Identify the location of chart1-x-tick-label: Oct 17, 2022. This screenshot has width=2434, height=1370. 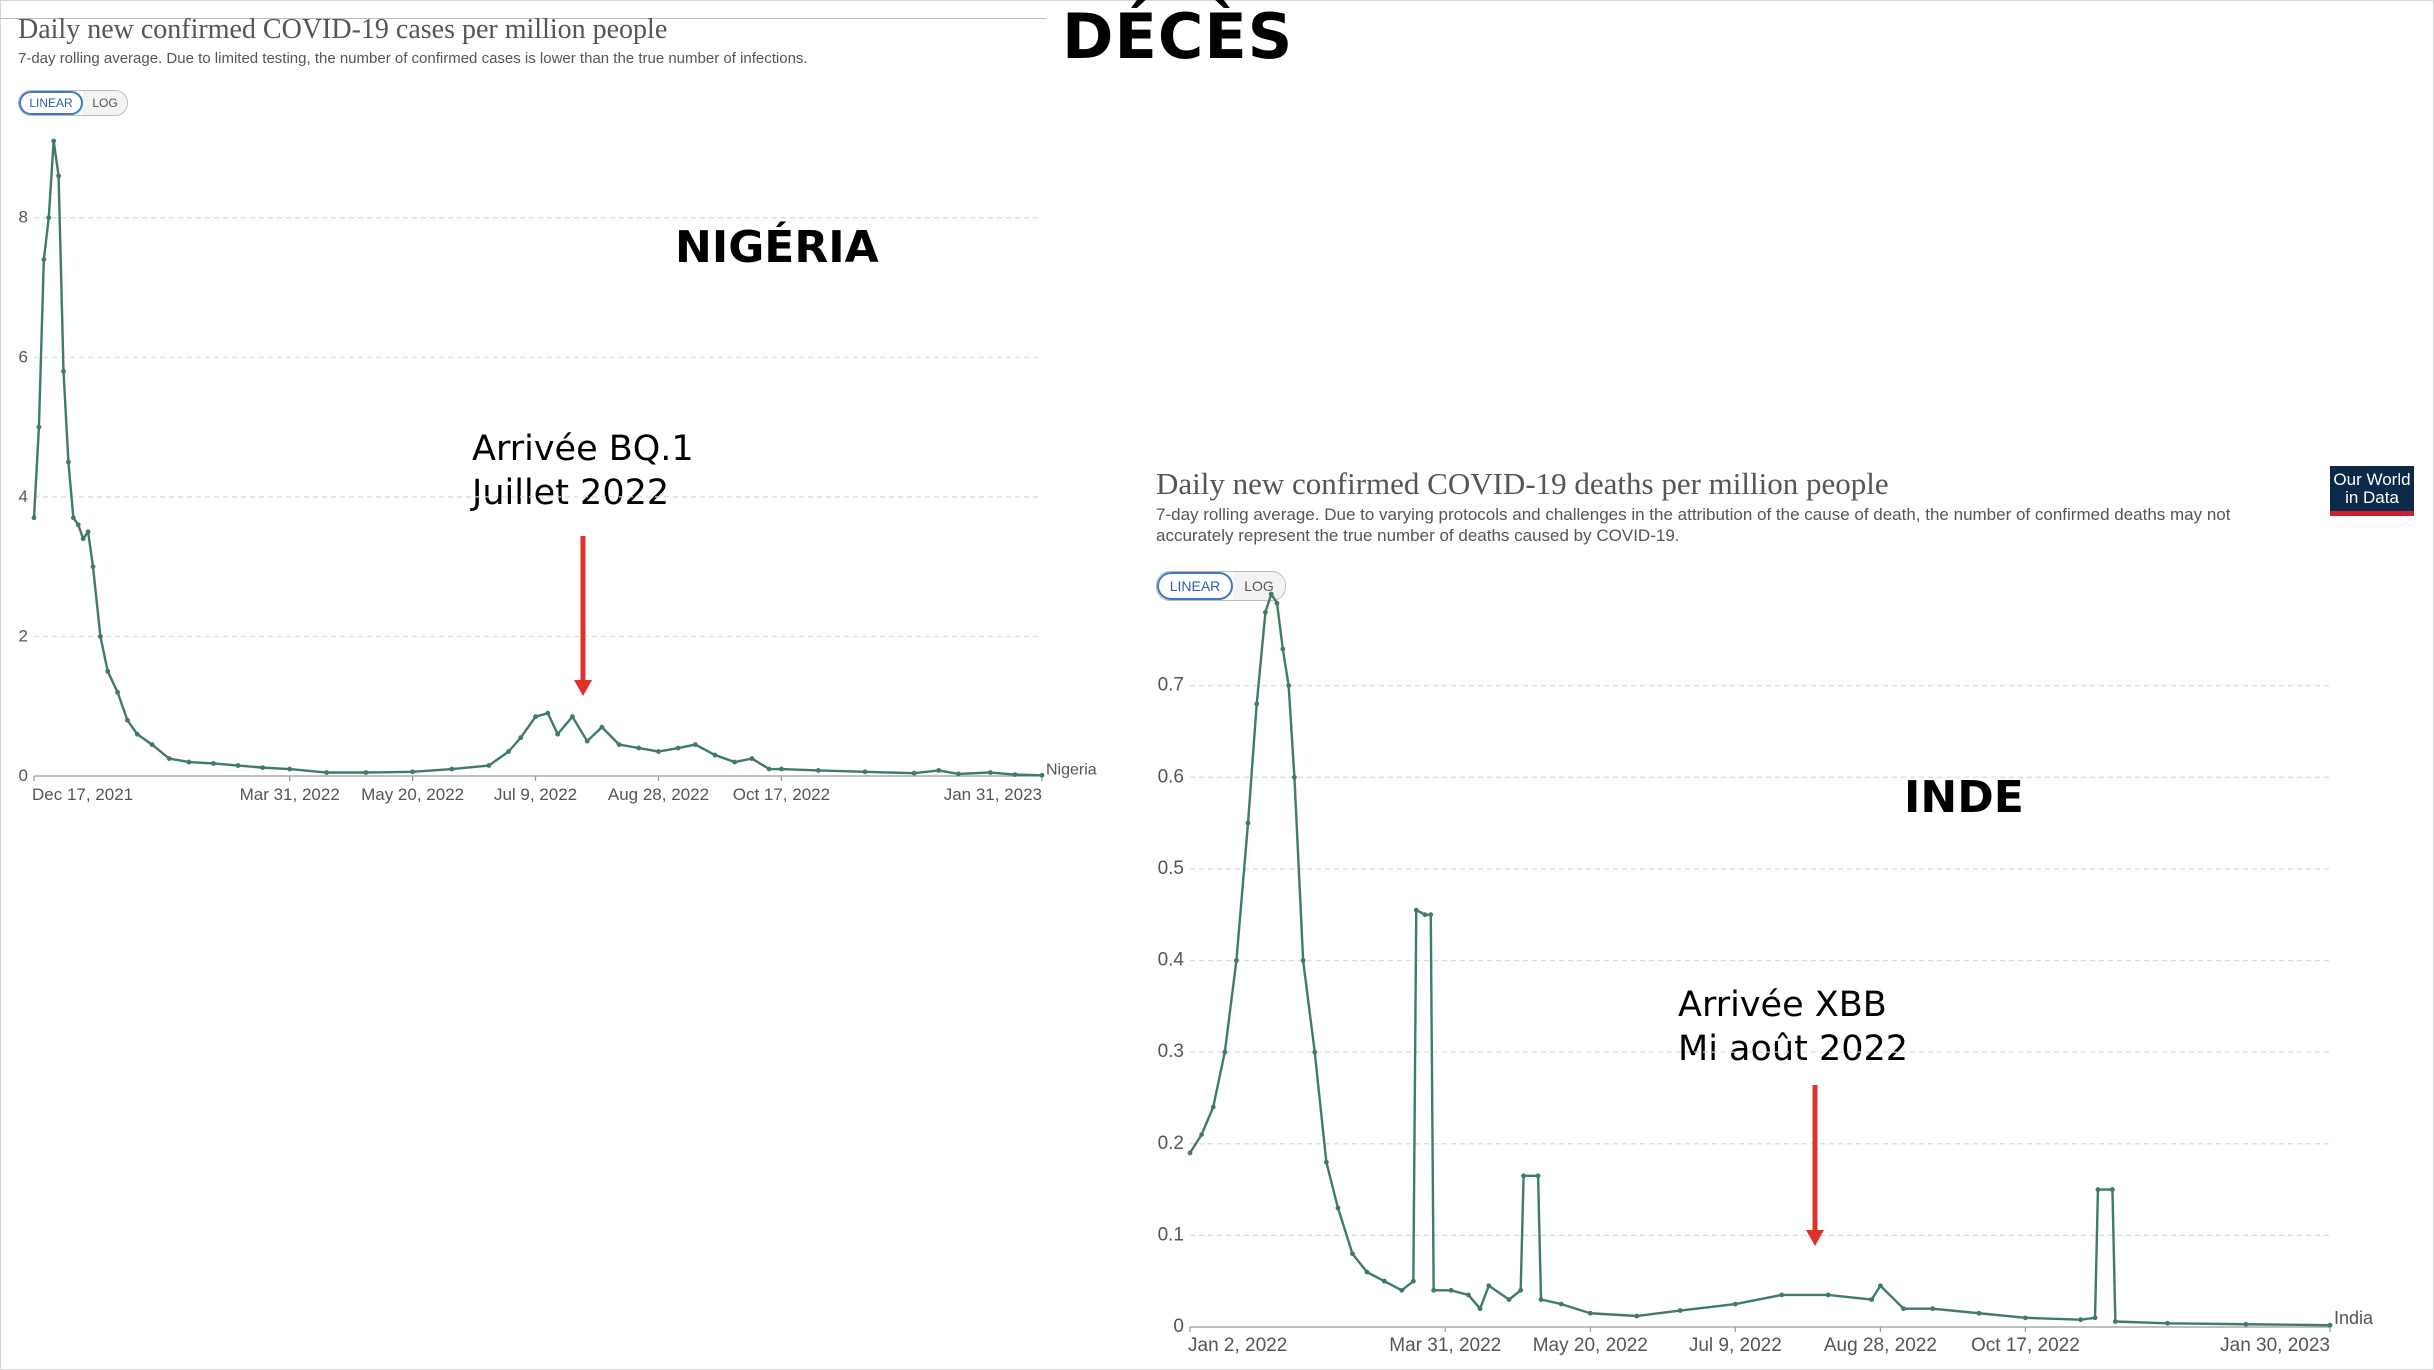
(781, 794).